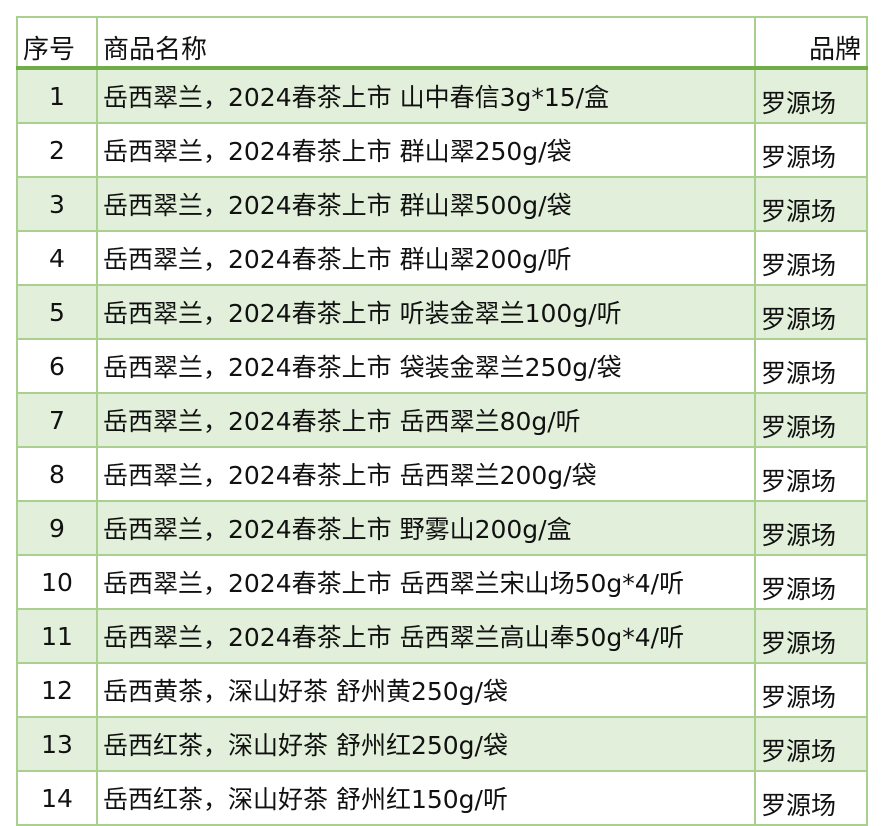 The width and height of the screenshot is (884, 826). Describe the element at coordinates (426, 95) in the screenshot. I see `product-name-cell: 岳西翠兰，2024春茶上市 山中春信3g*15/盒` at that location.